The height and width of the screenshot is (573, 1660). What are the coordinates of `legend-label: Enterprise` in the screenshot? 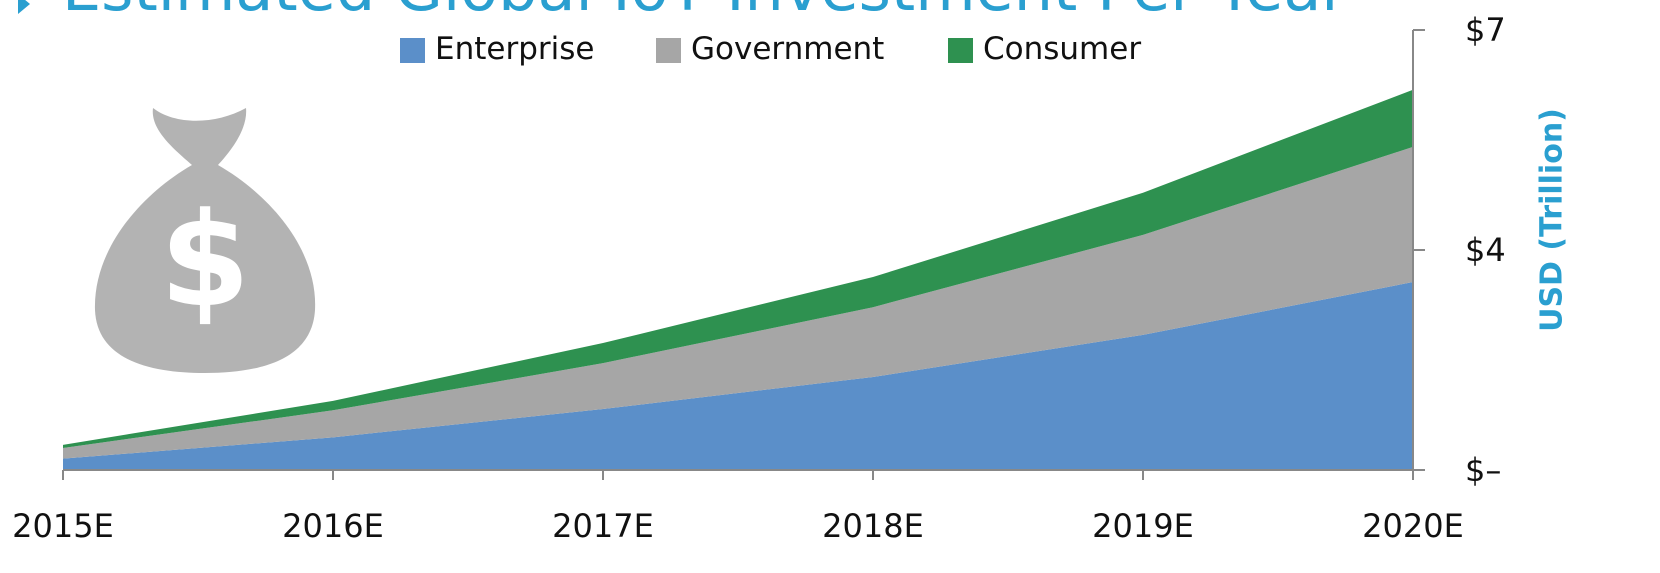 It's located at (514, 49).